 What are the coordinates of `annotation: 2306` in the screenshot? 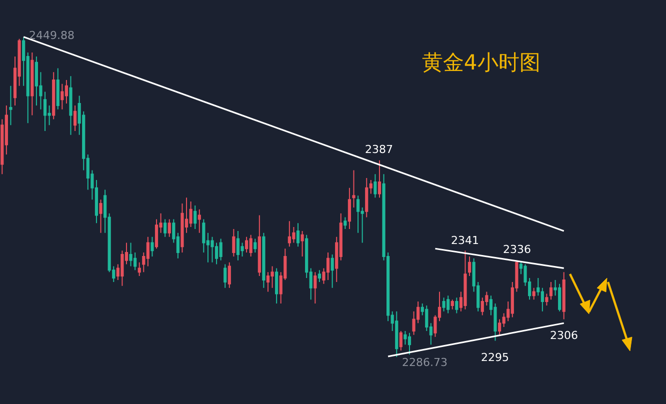 It's located at (564, 335).